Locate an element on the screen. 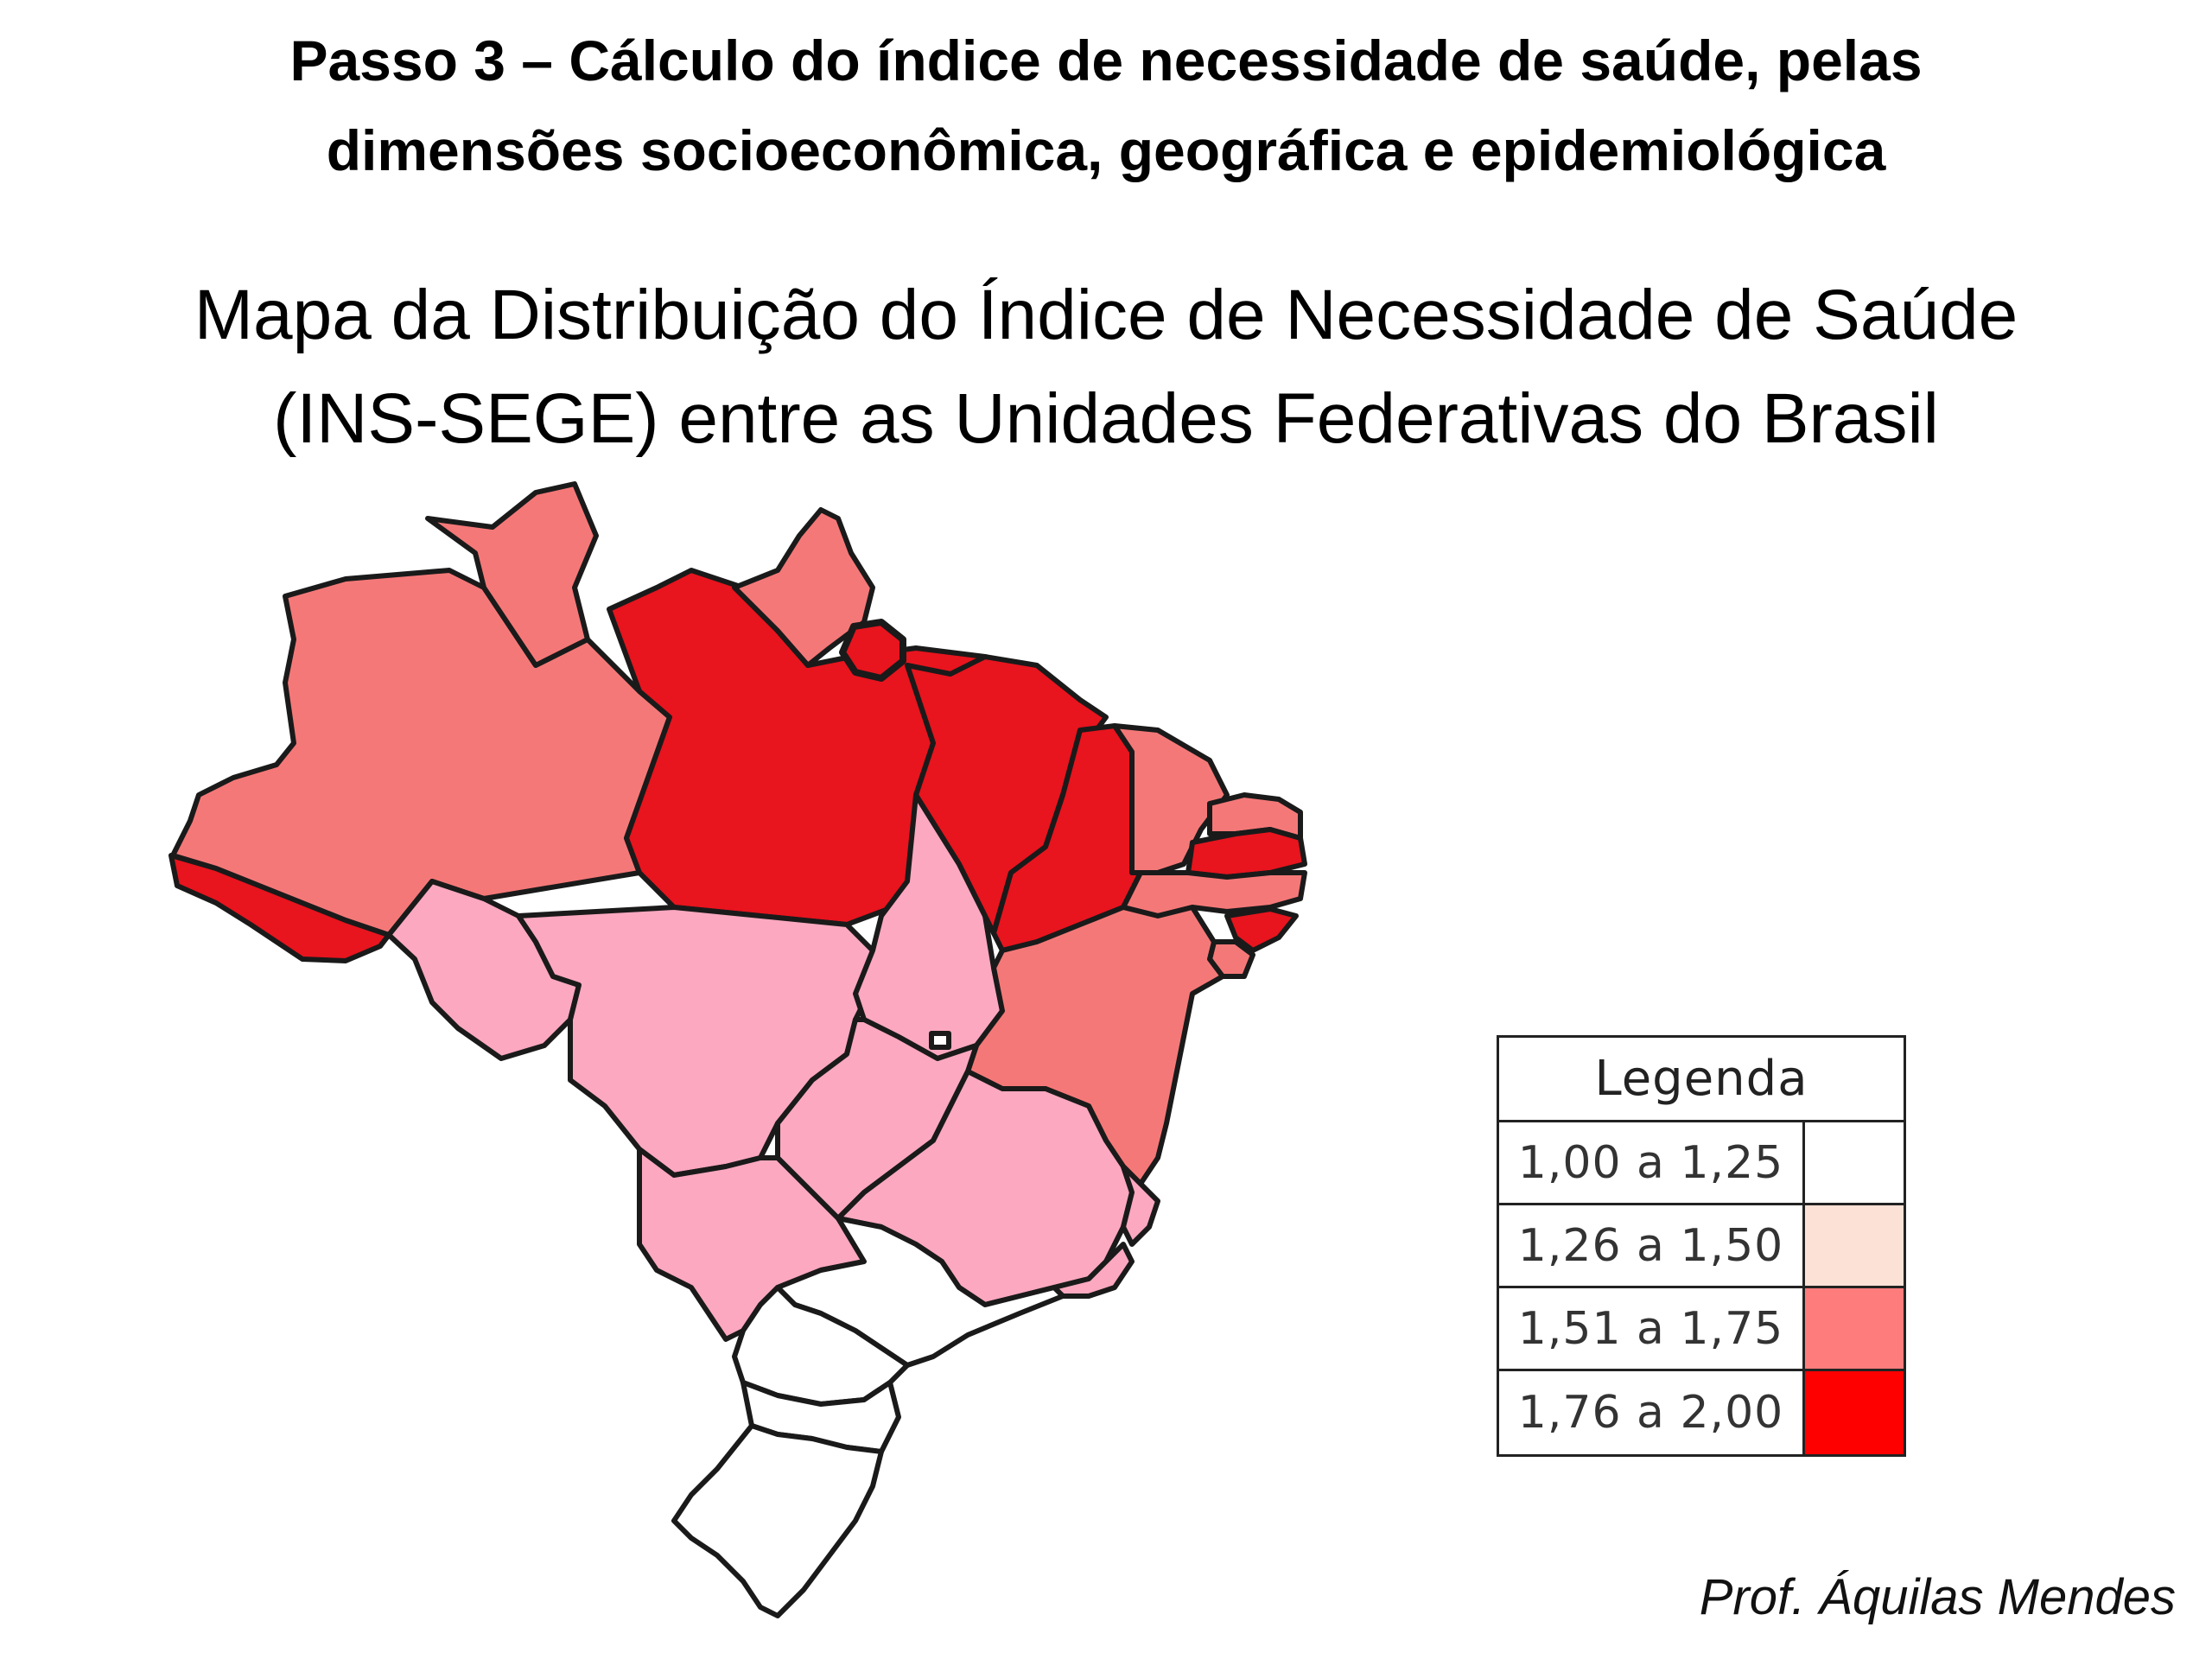  author-credit: Prof. Áquilas Mendes is located at coordinates (1937, 1597).